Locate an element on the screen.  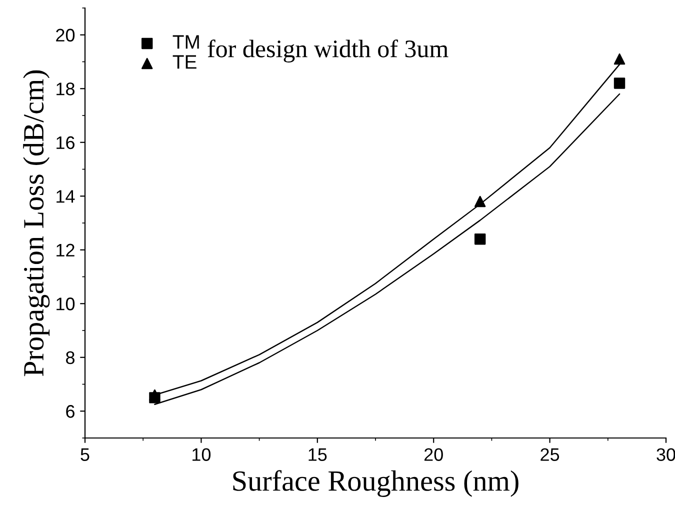
x-tick-label: 20 is located at coordinates (433, 454).